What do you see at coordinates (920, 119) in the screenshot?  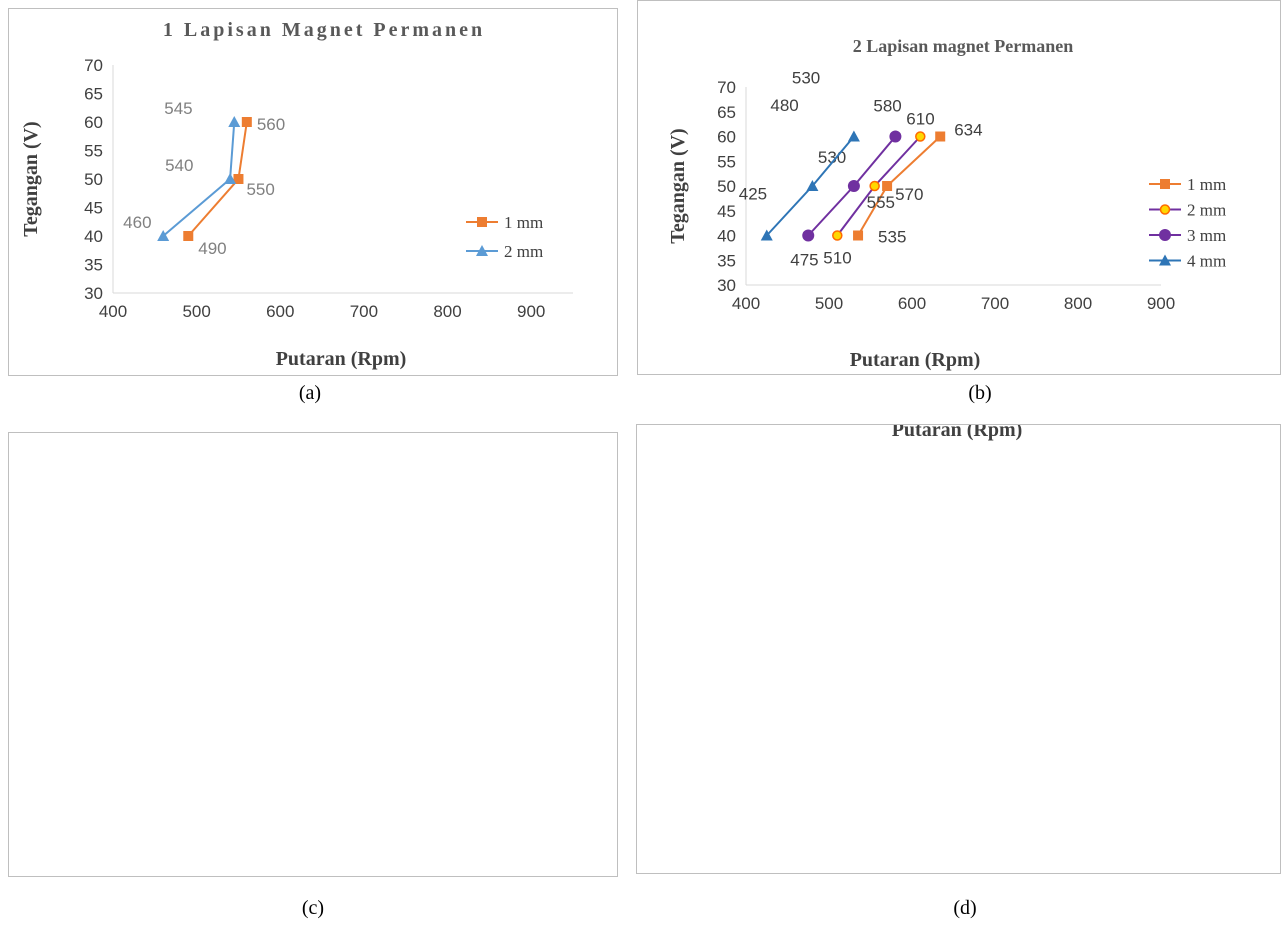 I see `data-label: 610` at bounding box center [920, 119].